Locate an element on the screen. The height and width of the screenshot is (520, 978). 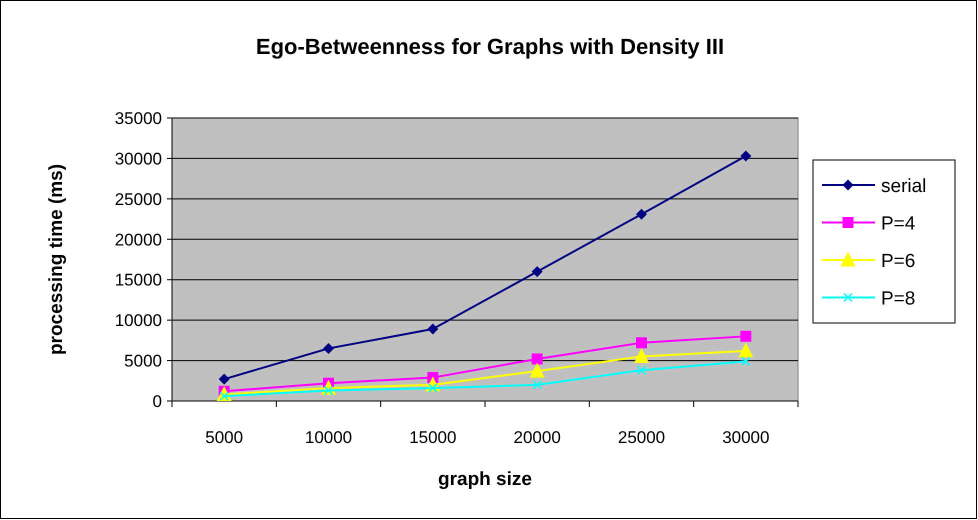
legend-label: serial is located at coordinates (903, 186).